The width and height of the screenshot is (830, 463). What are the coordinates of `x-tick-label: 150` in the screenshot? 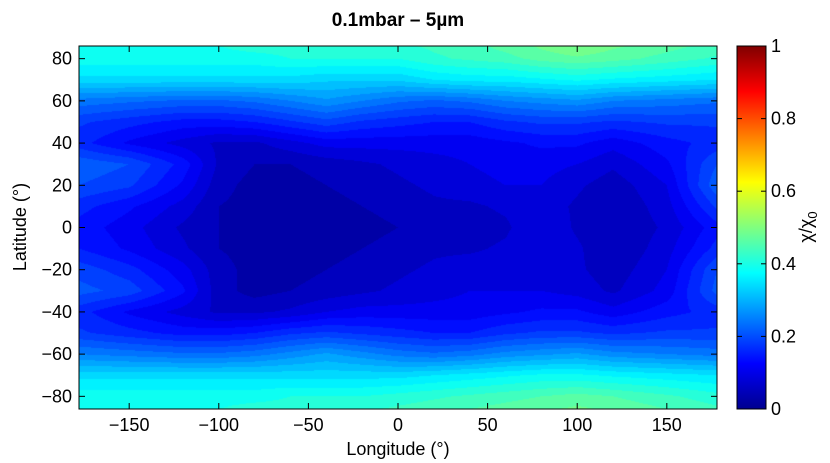 It's located at (667, 425).